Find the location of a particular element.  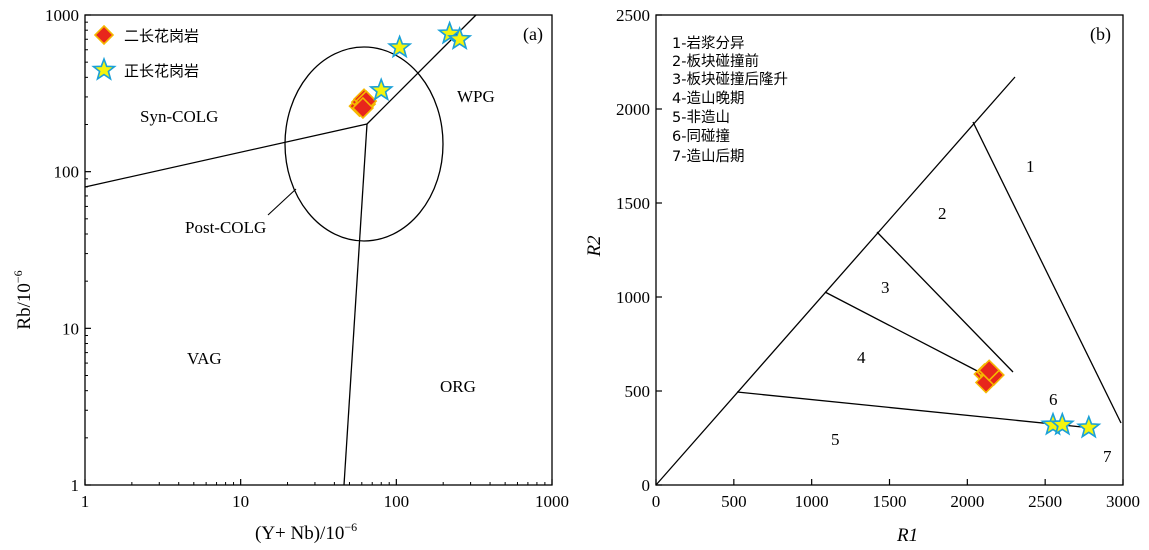

panel-a-label: (a) is located at coordinates (533, 34).